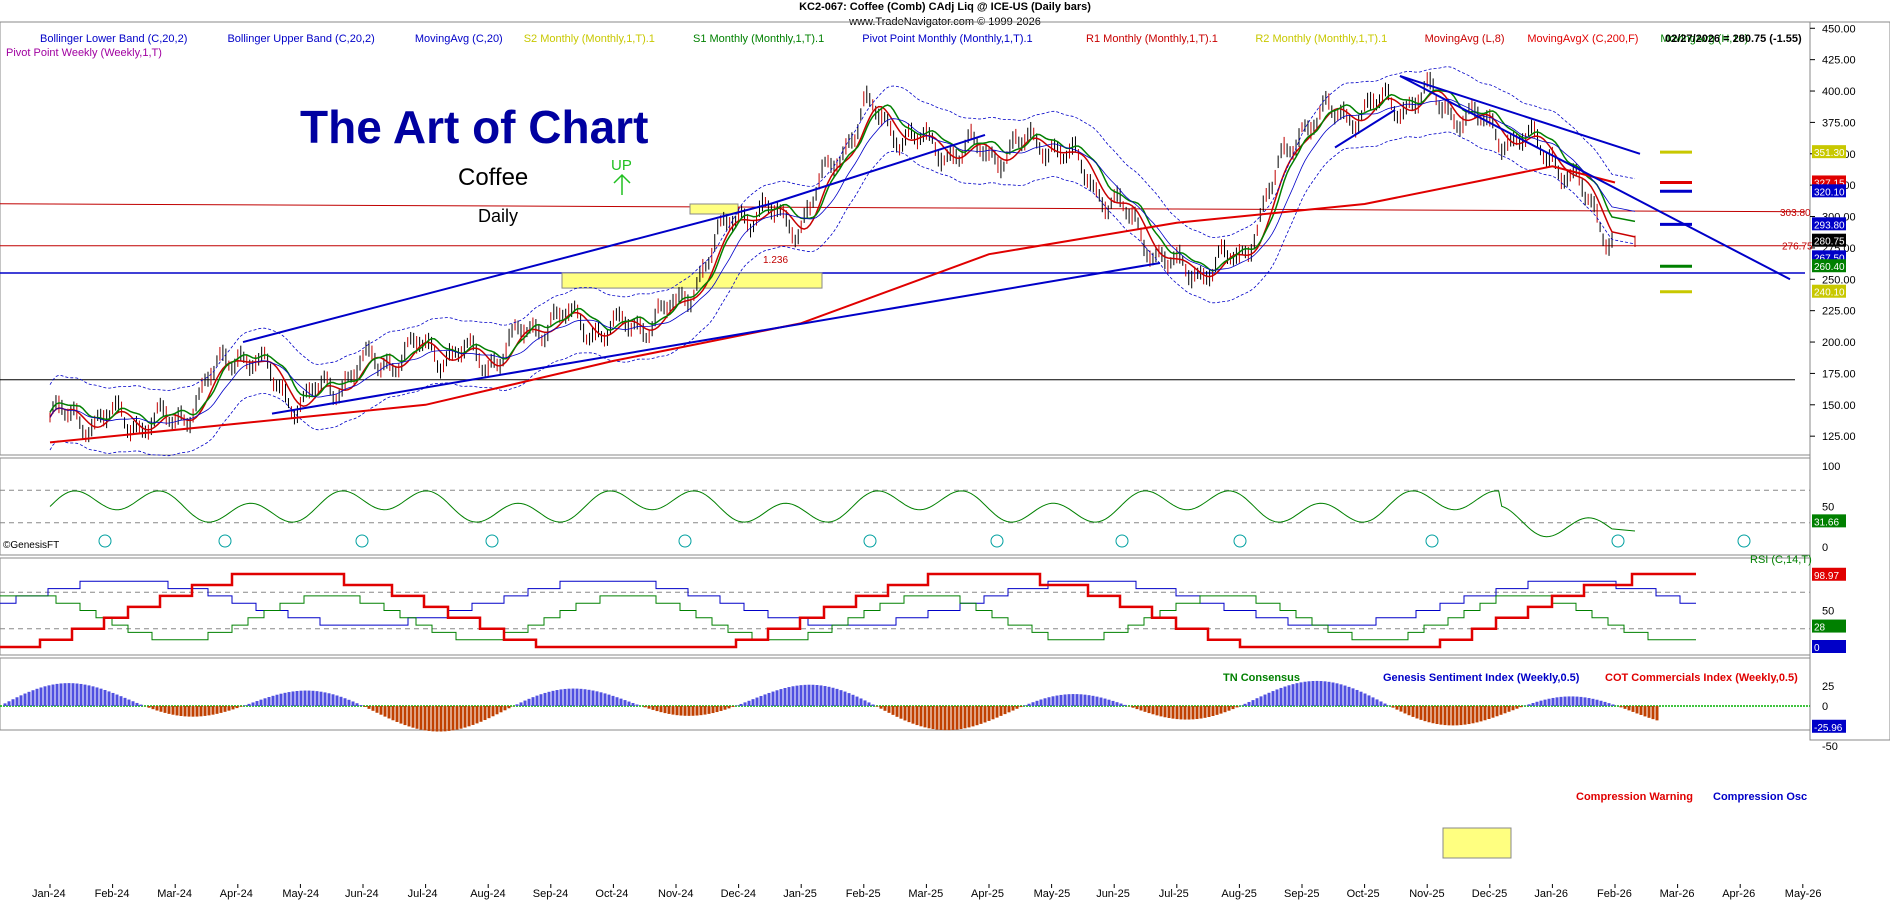 This screenshot has height=903, width=1890. What do you see at coordinates (112, 894) in the screenshot?
I see `x-tick-label: Feb-24` at bounding box center [112, 894].